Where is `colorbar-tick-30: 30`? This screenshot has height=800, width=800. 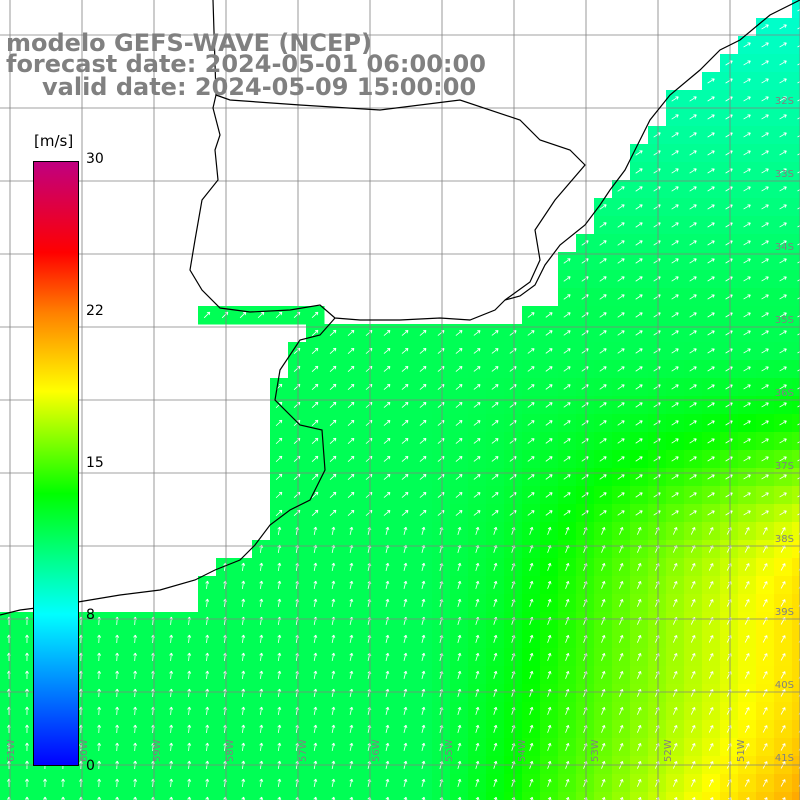
colorbar-tick-30: 30 is located at coordinates (95, 159).